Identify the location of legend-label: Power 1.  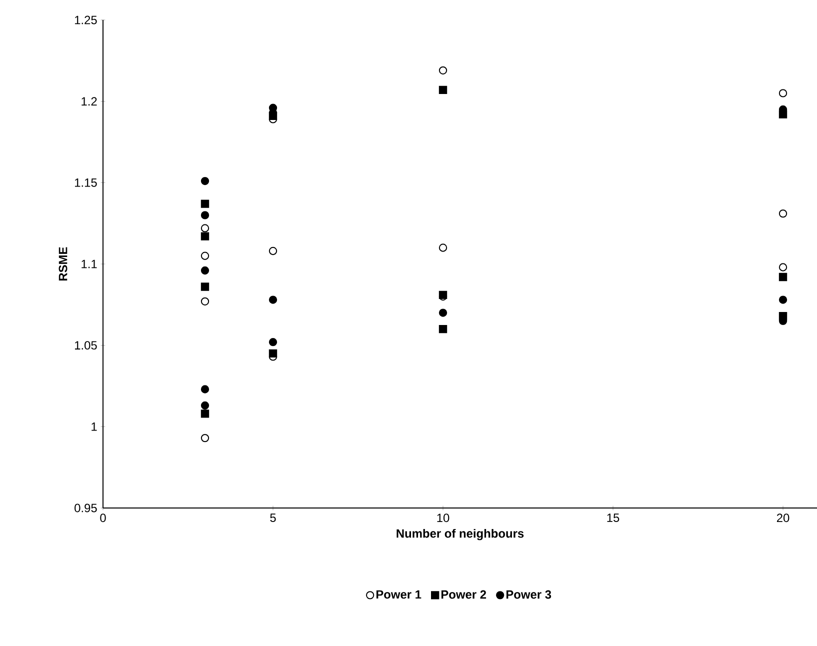
(399, 594).